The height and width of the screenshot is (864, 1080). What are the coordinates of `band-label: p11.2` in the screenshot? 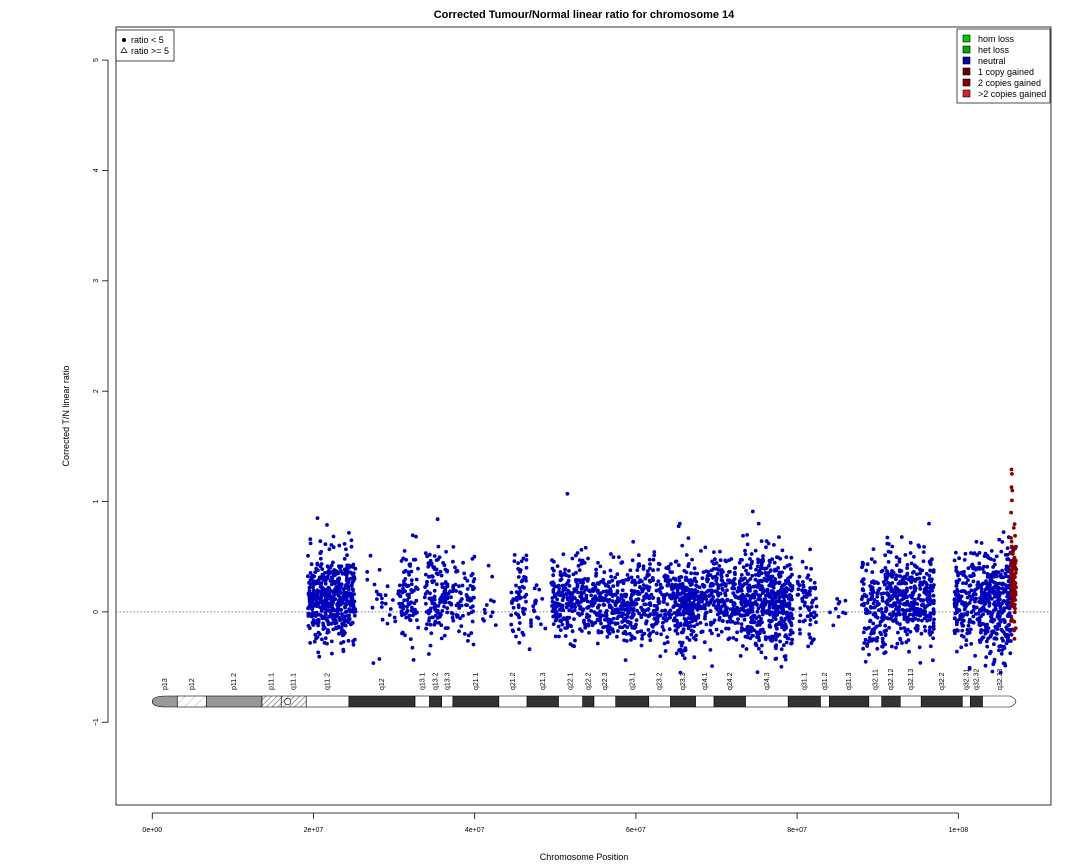 It's located at (234, 681).